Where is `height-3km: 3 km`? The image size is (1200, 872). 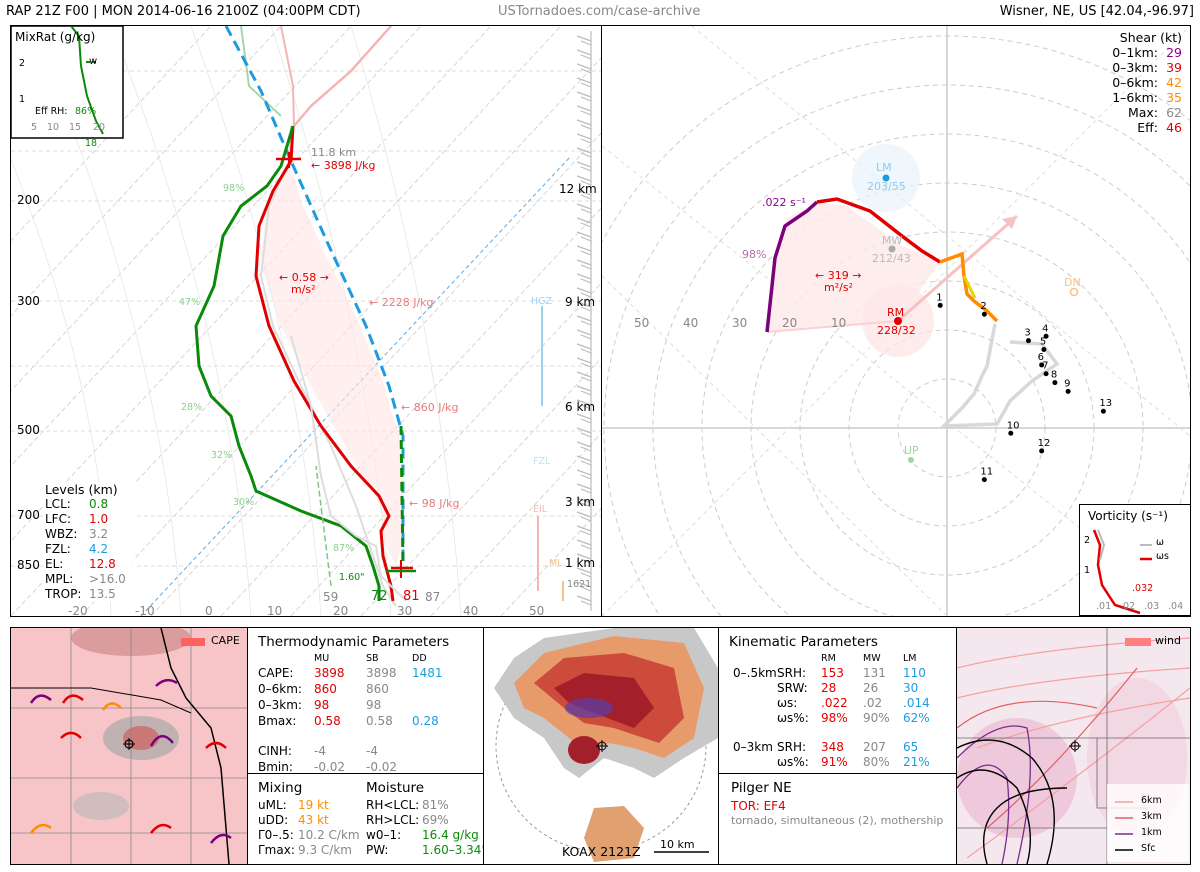
height-3km: 3 km is located at coordinates (580, 502).